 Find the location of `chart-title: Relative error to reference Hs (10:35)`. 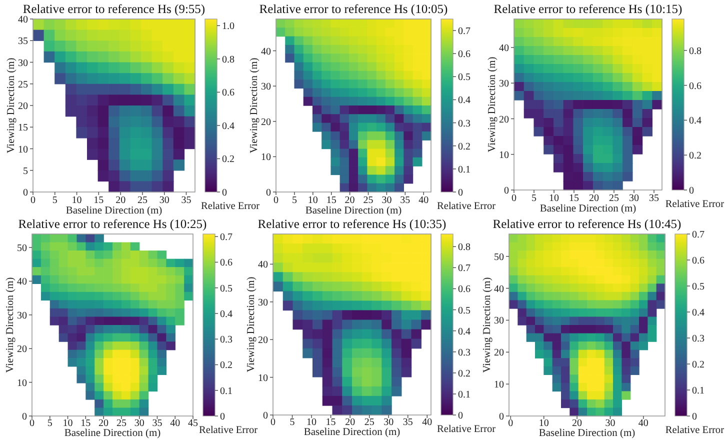

chart-title: Relative error to reference Hs (10:35) is located at coordinates (352, 224).